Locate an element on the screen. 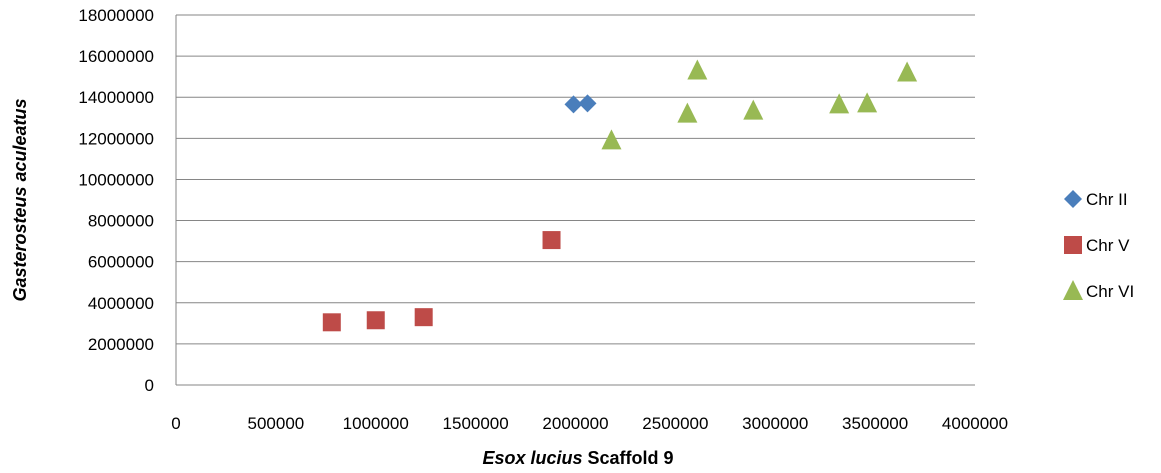 The height and width of the screenshot is (473, 1161). legend-label: Chr VI is located at coordinates (1110, 291).